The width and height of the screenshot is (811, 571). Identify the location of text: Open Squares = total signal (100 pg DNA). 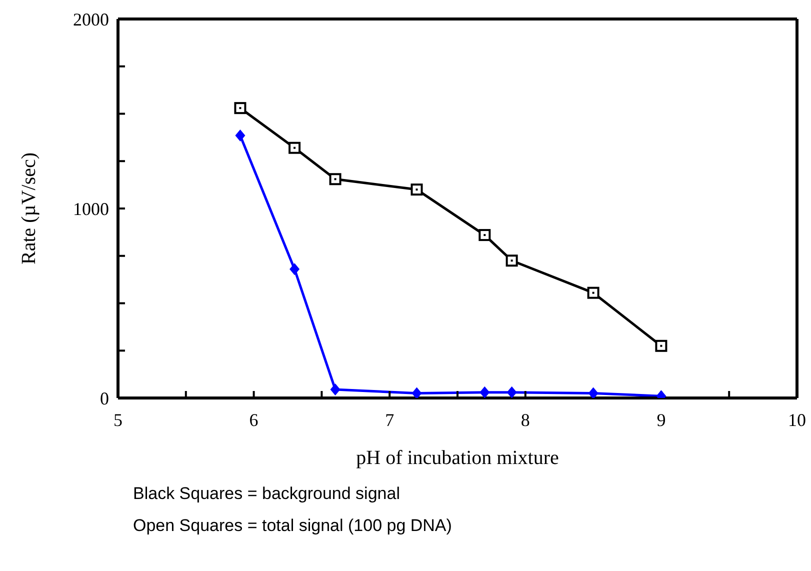
(292, 526).